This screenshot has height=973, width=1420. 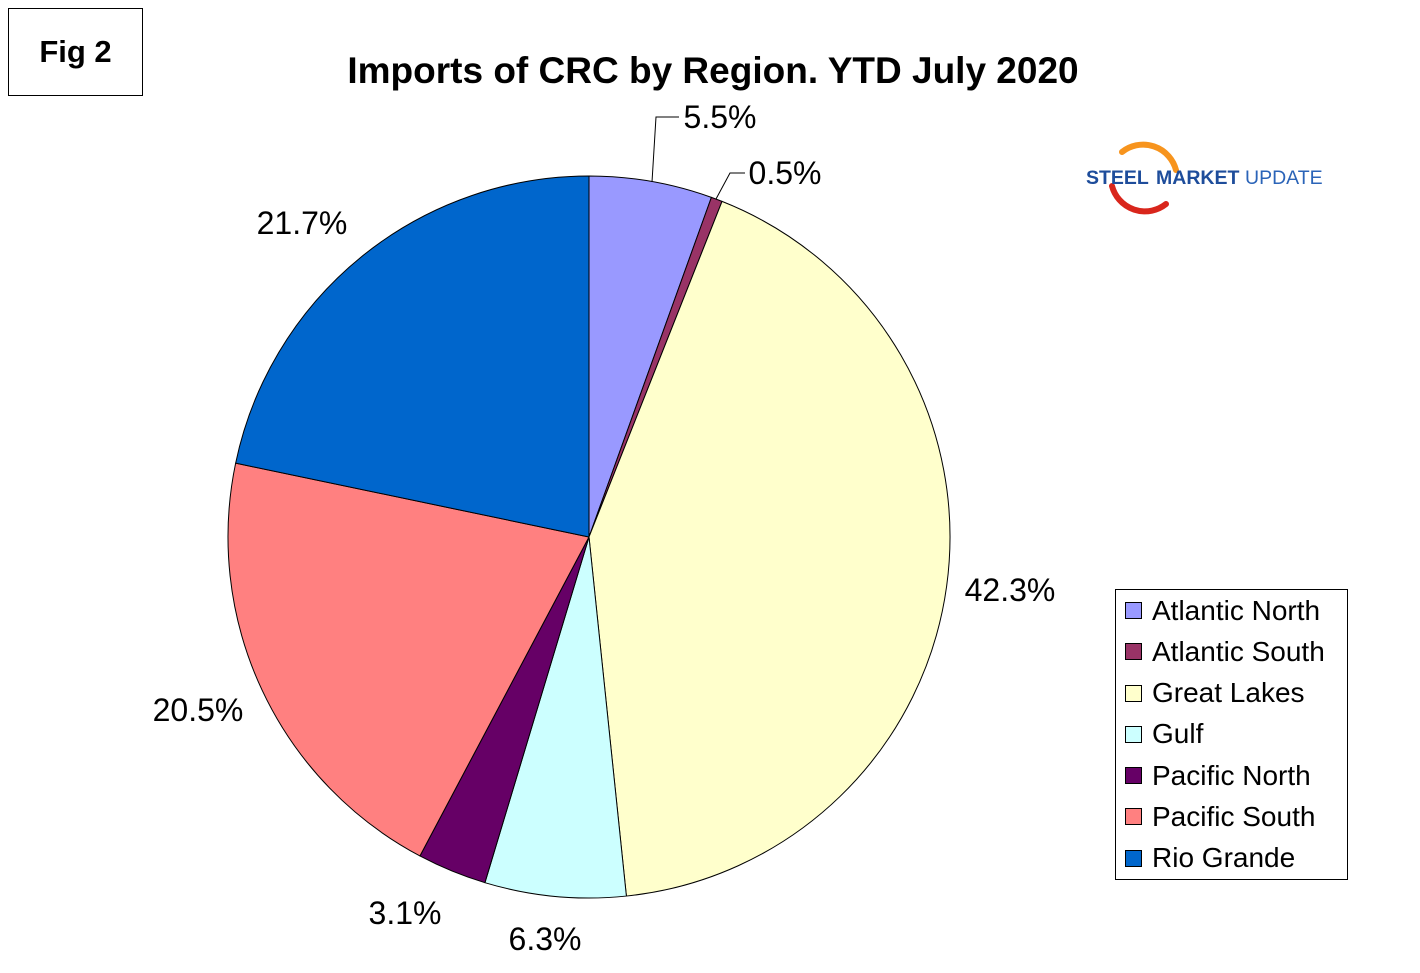 I want to click on logo-word-steel: STEEL, so click(x=1117, y=178).